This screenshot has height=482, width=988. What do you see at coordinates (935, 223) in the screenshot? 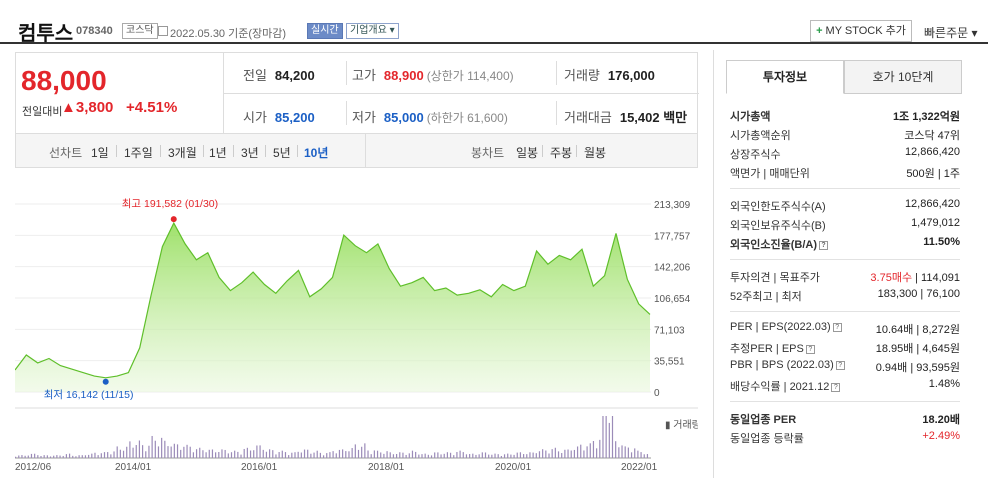
I see `panel-row-value: 1,479,012` at bounding box center [935, 223].